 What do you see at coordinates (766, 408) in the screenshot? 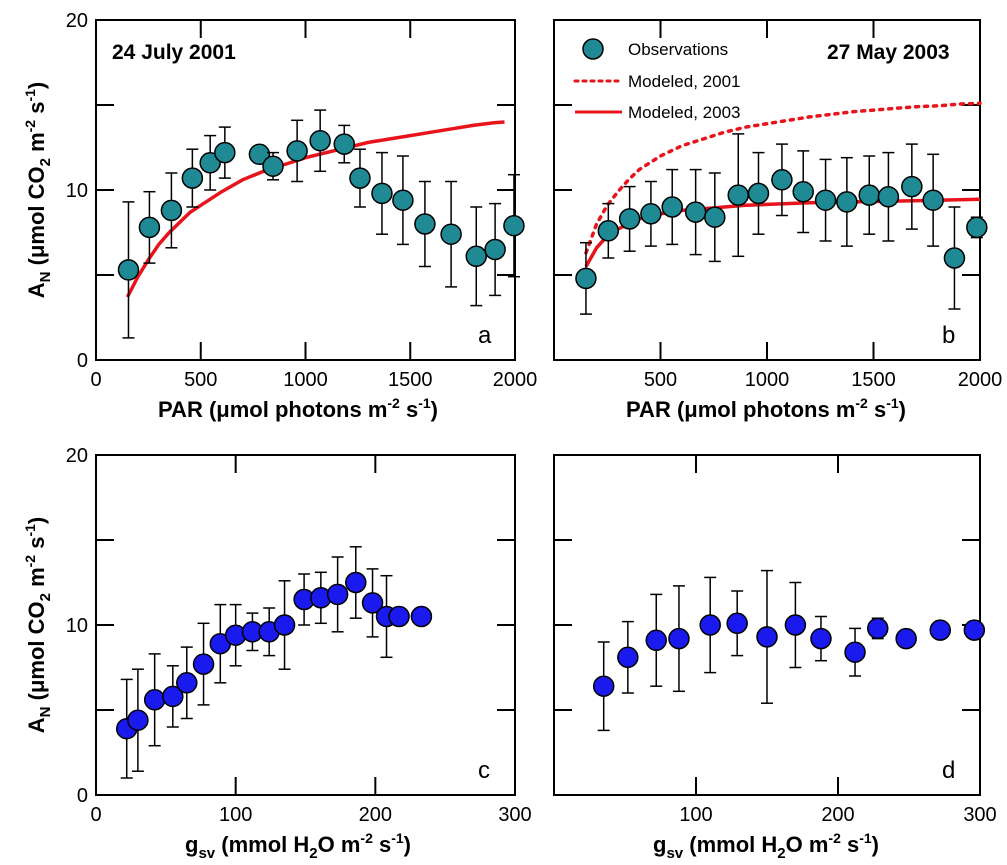
I see `x-axis-title-b: PAR (μmol photons m-2 s-1)` at bounding box center [766, 408].